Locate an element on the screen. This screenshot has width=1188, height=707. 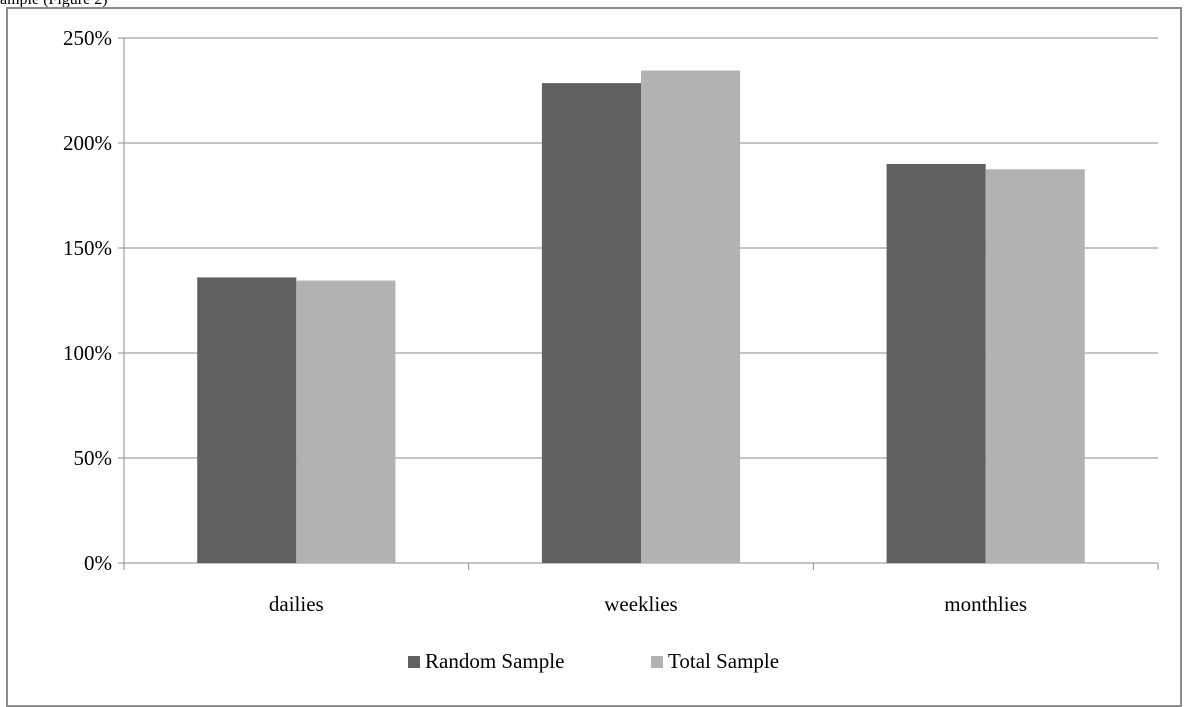
legend-label: Random Sample is located at coordinates (494, 661).